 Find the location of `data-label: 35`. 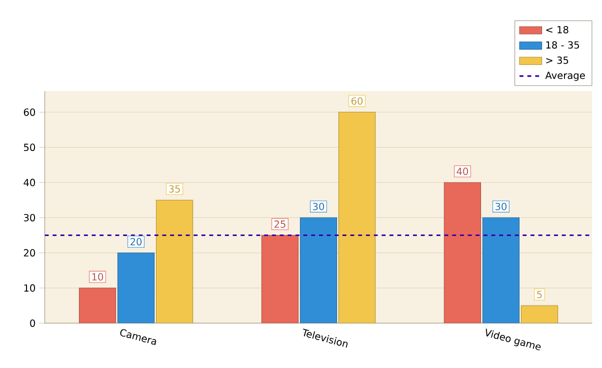

data-label: 35 is located at coordinates (174, 189).